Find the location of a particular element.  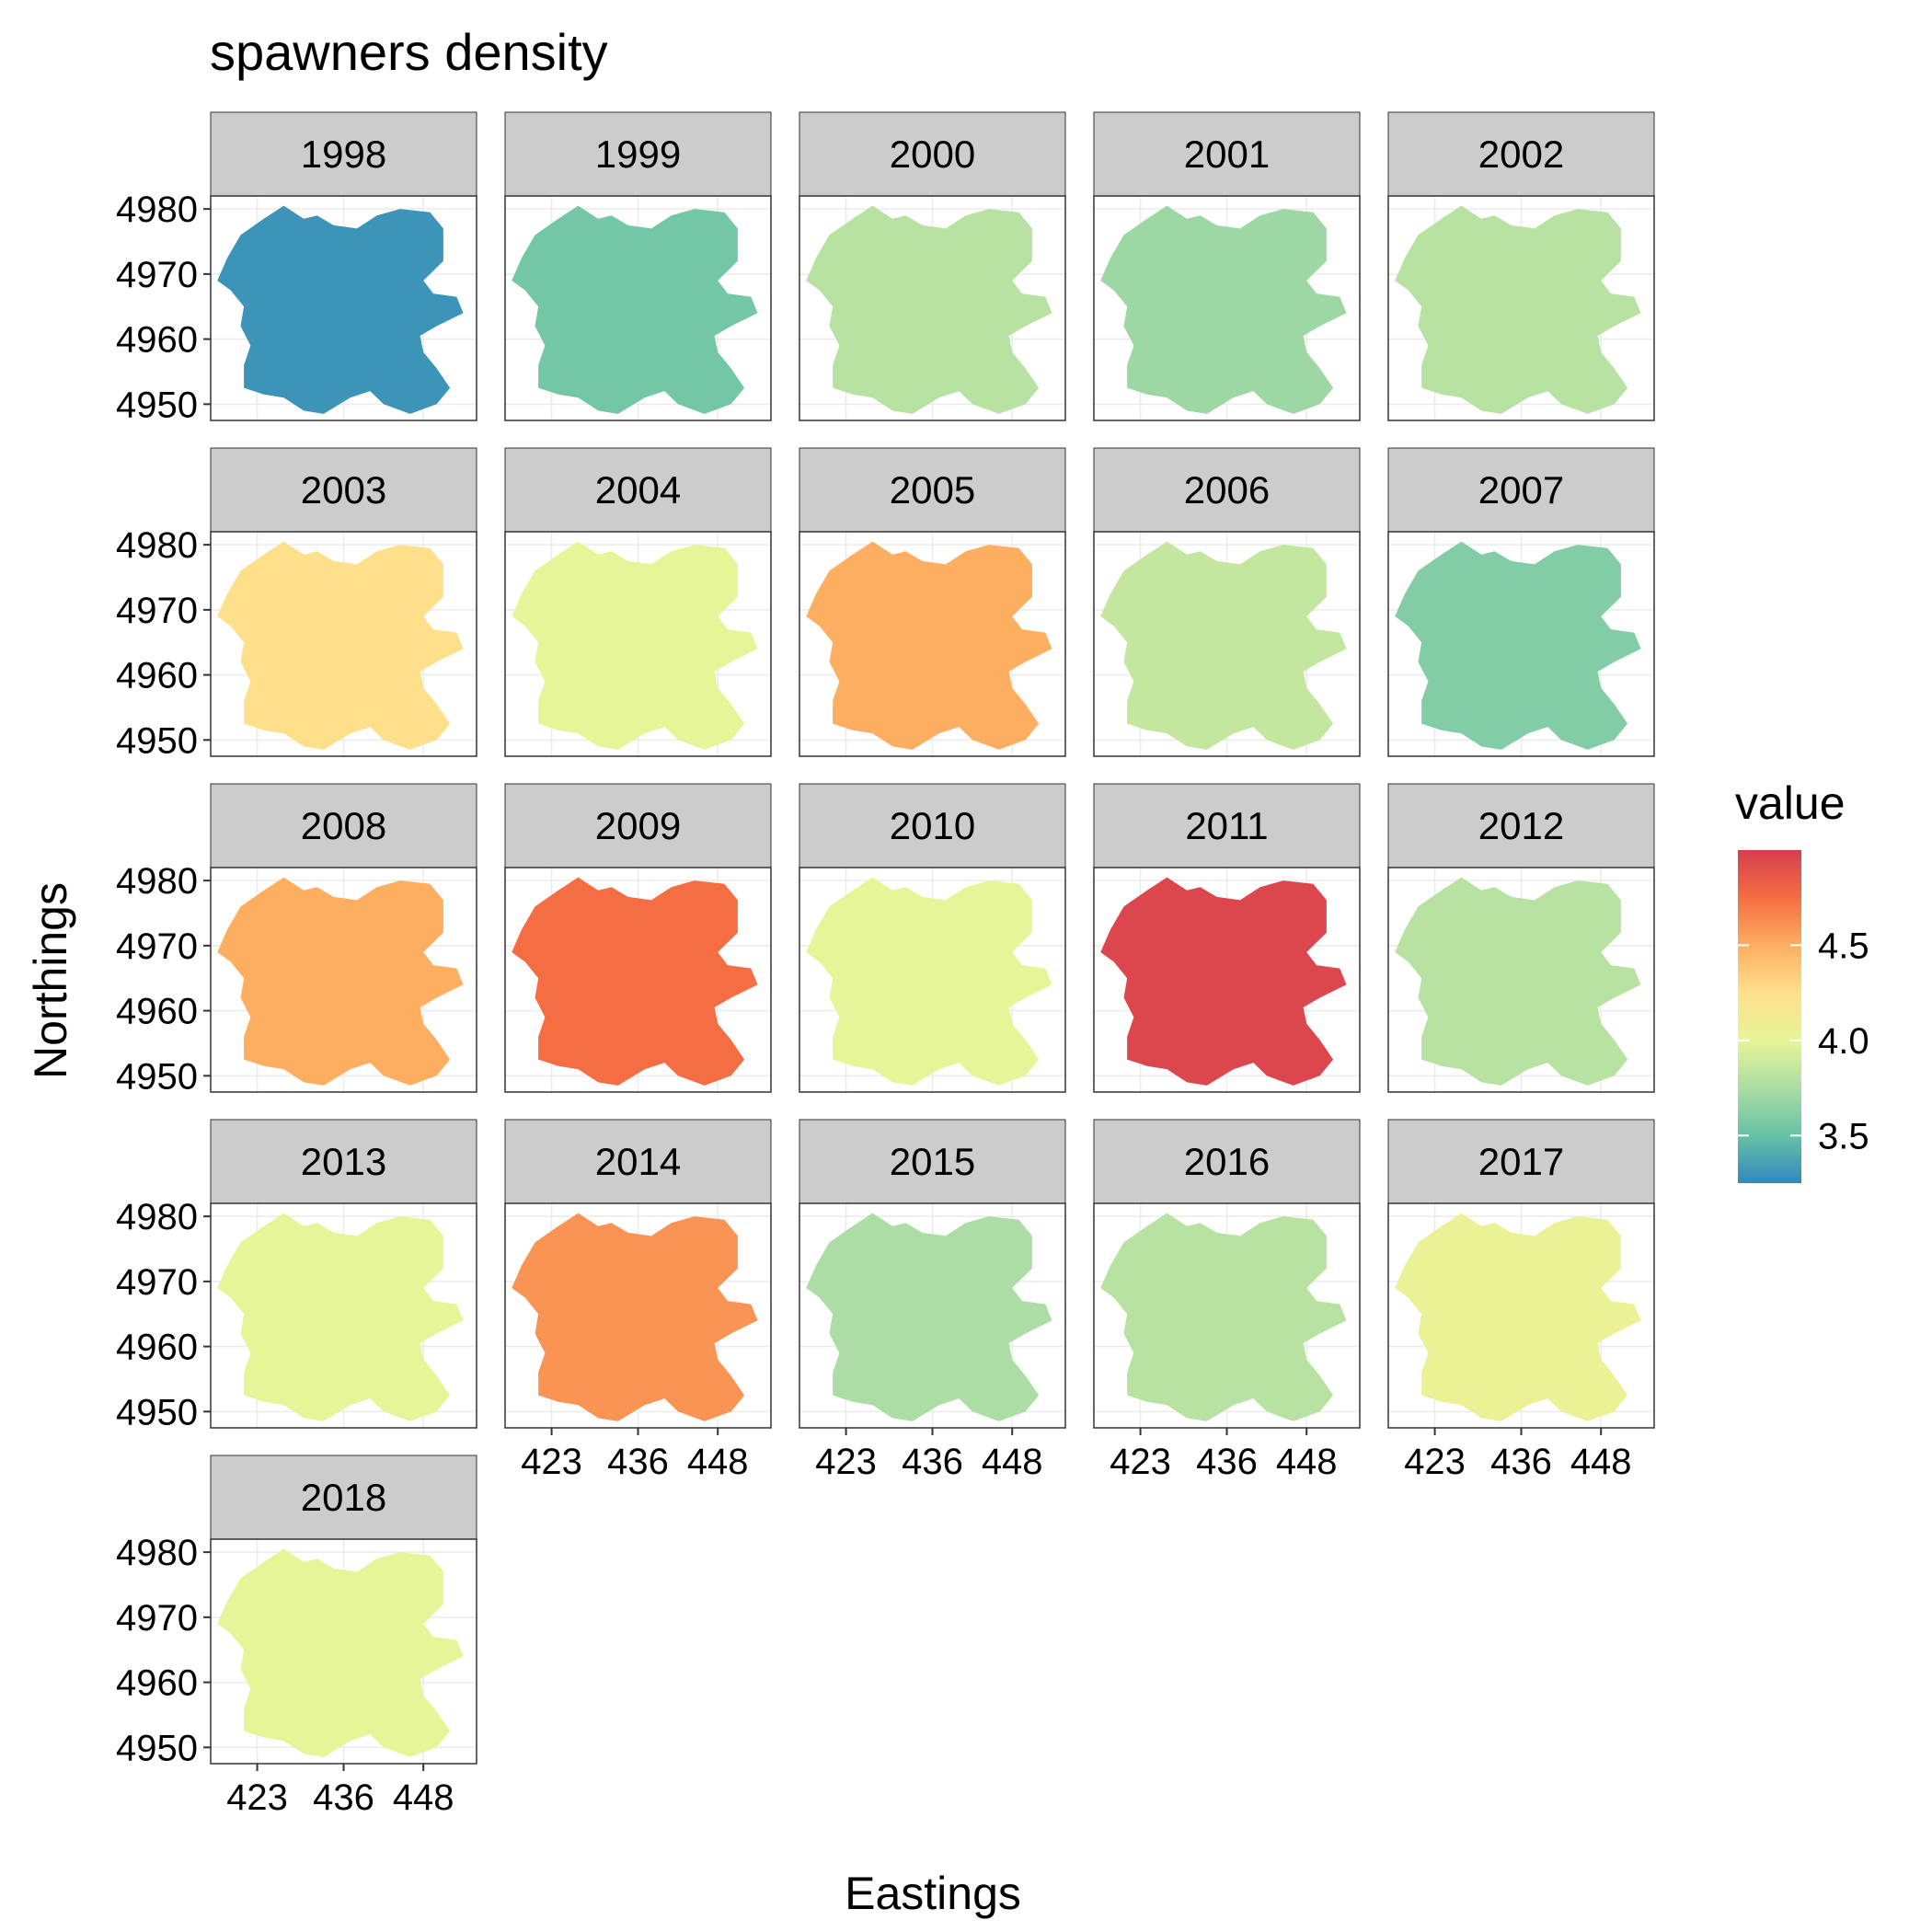

facet-panel-2003: 2003 4950 4960 4970 4980 is located at coordinates (296, 604).